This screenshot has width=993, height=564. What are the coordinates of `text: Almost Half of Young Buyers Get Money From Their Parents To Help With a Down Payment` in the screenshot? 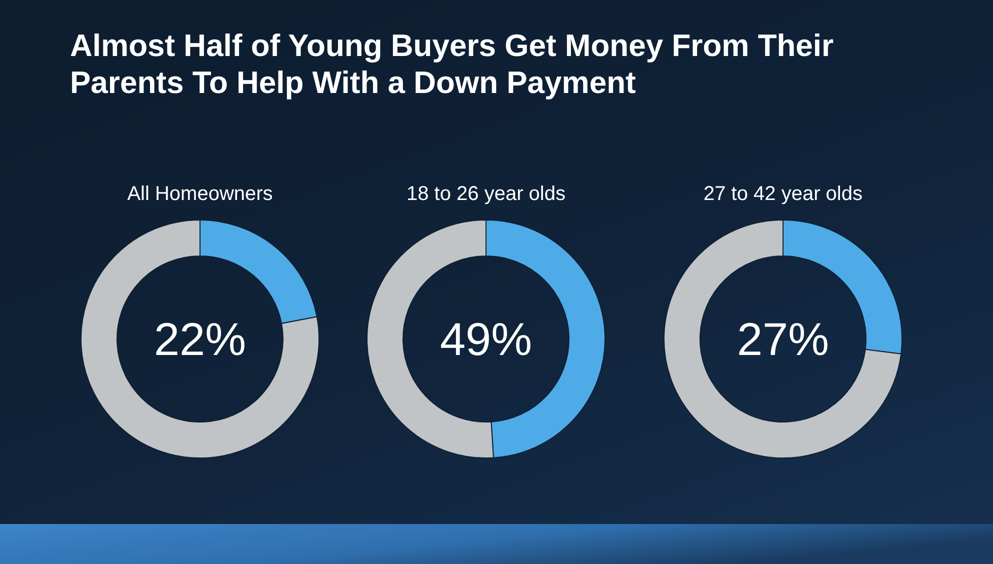 It's located at (452, 64).